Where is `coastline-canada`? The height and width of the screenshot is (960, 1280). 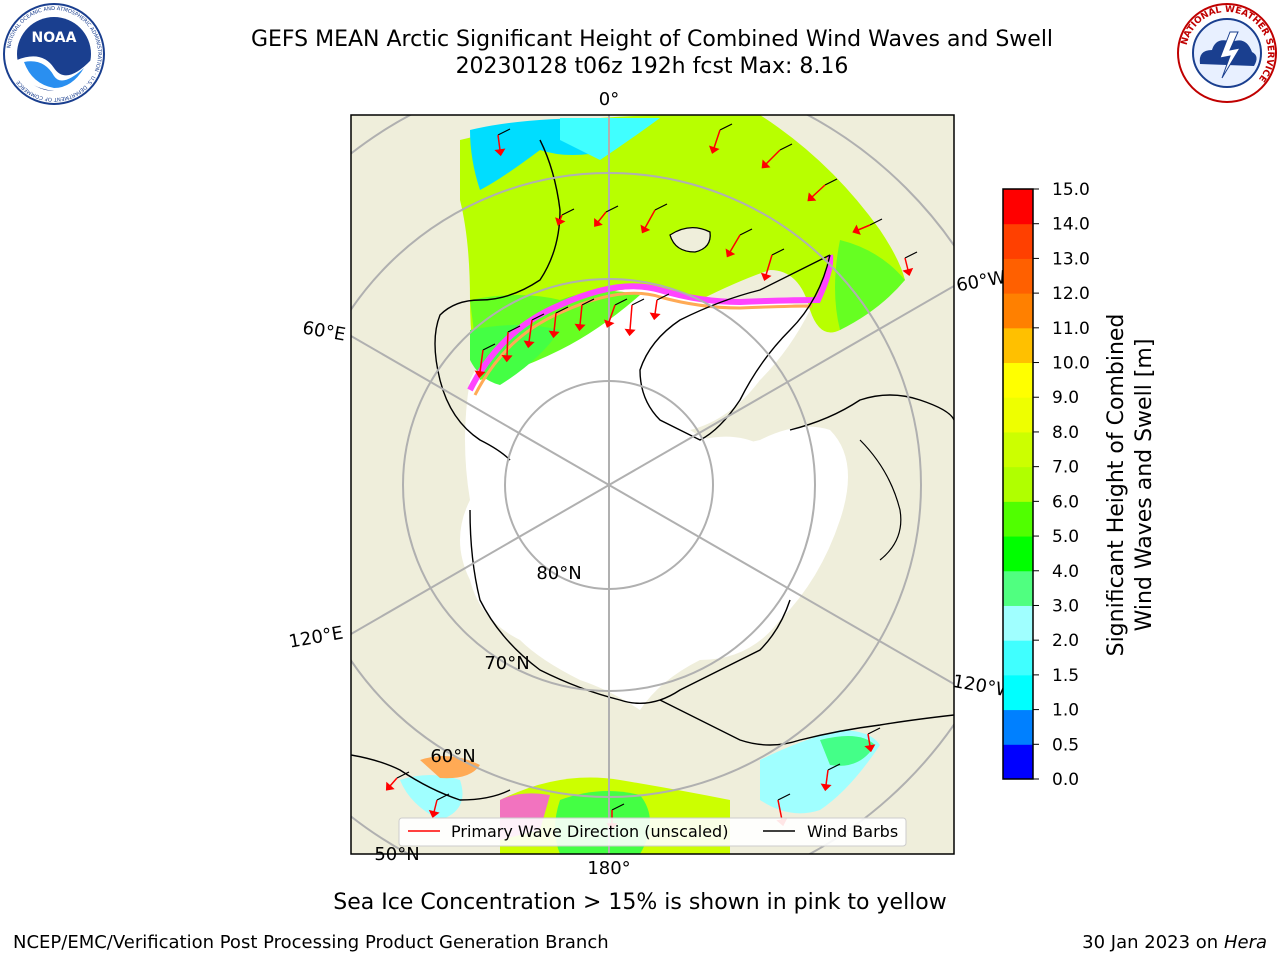 coastline-canada is located at coordinates (871, 412).